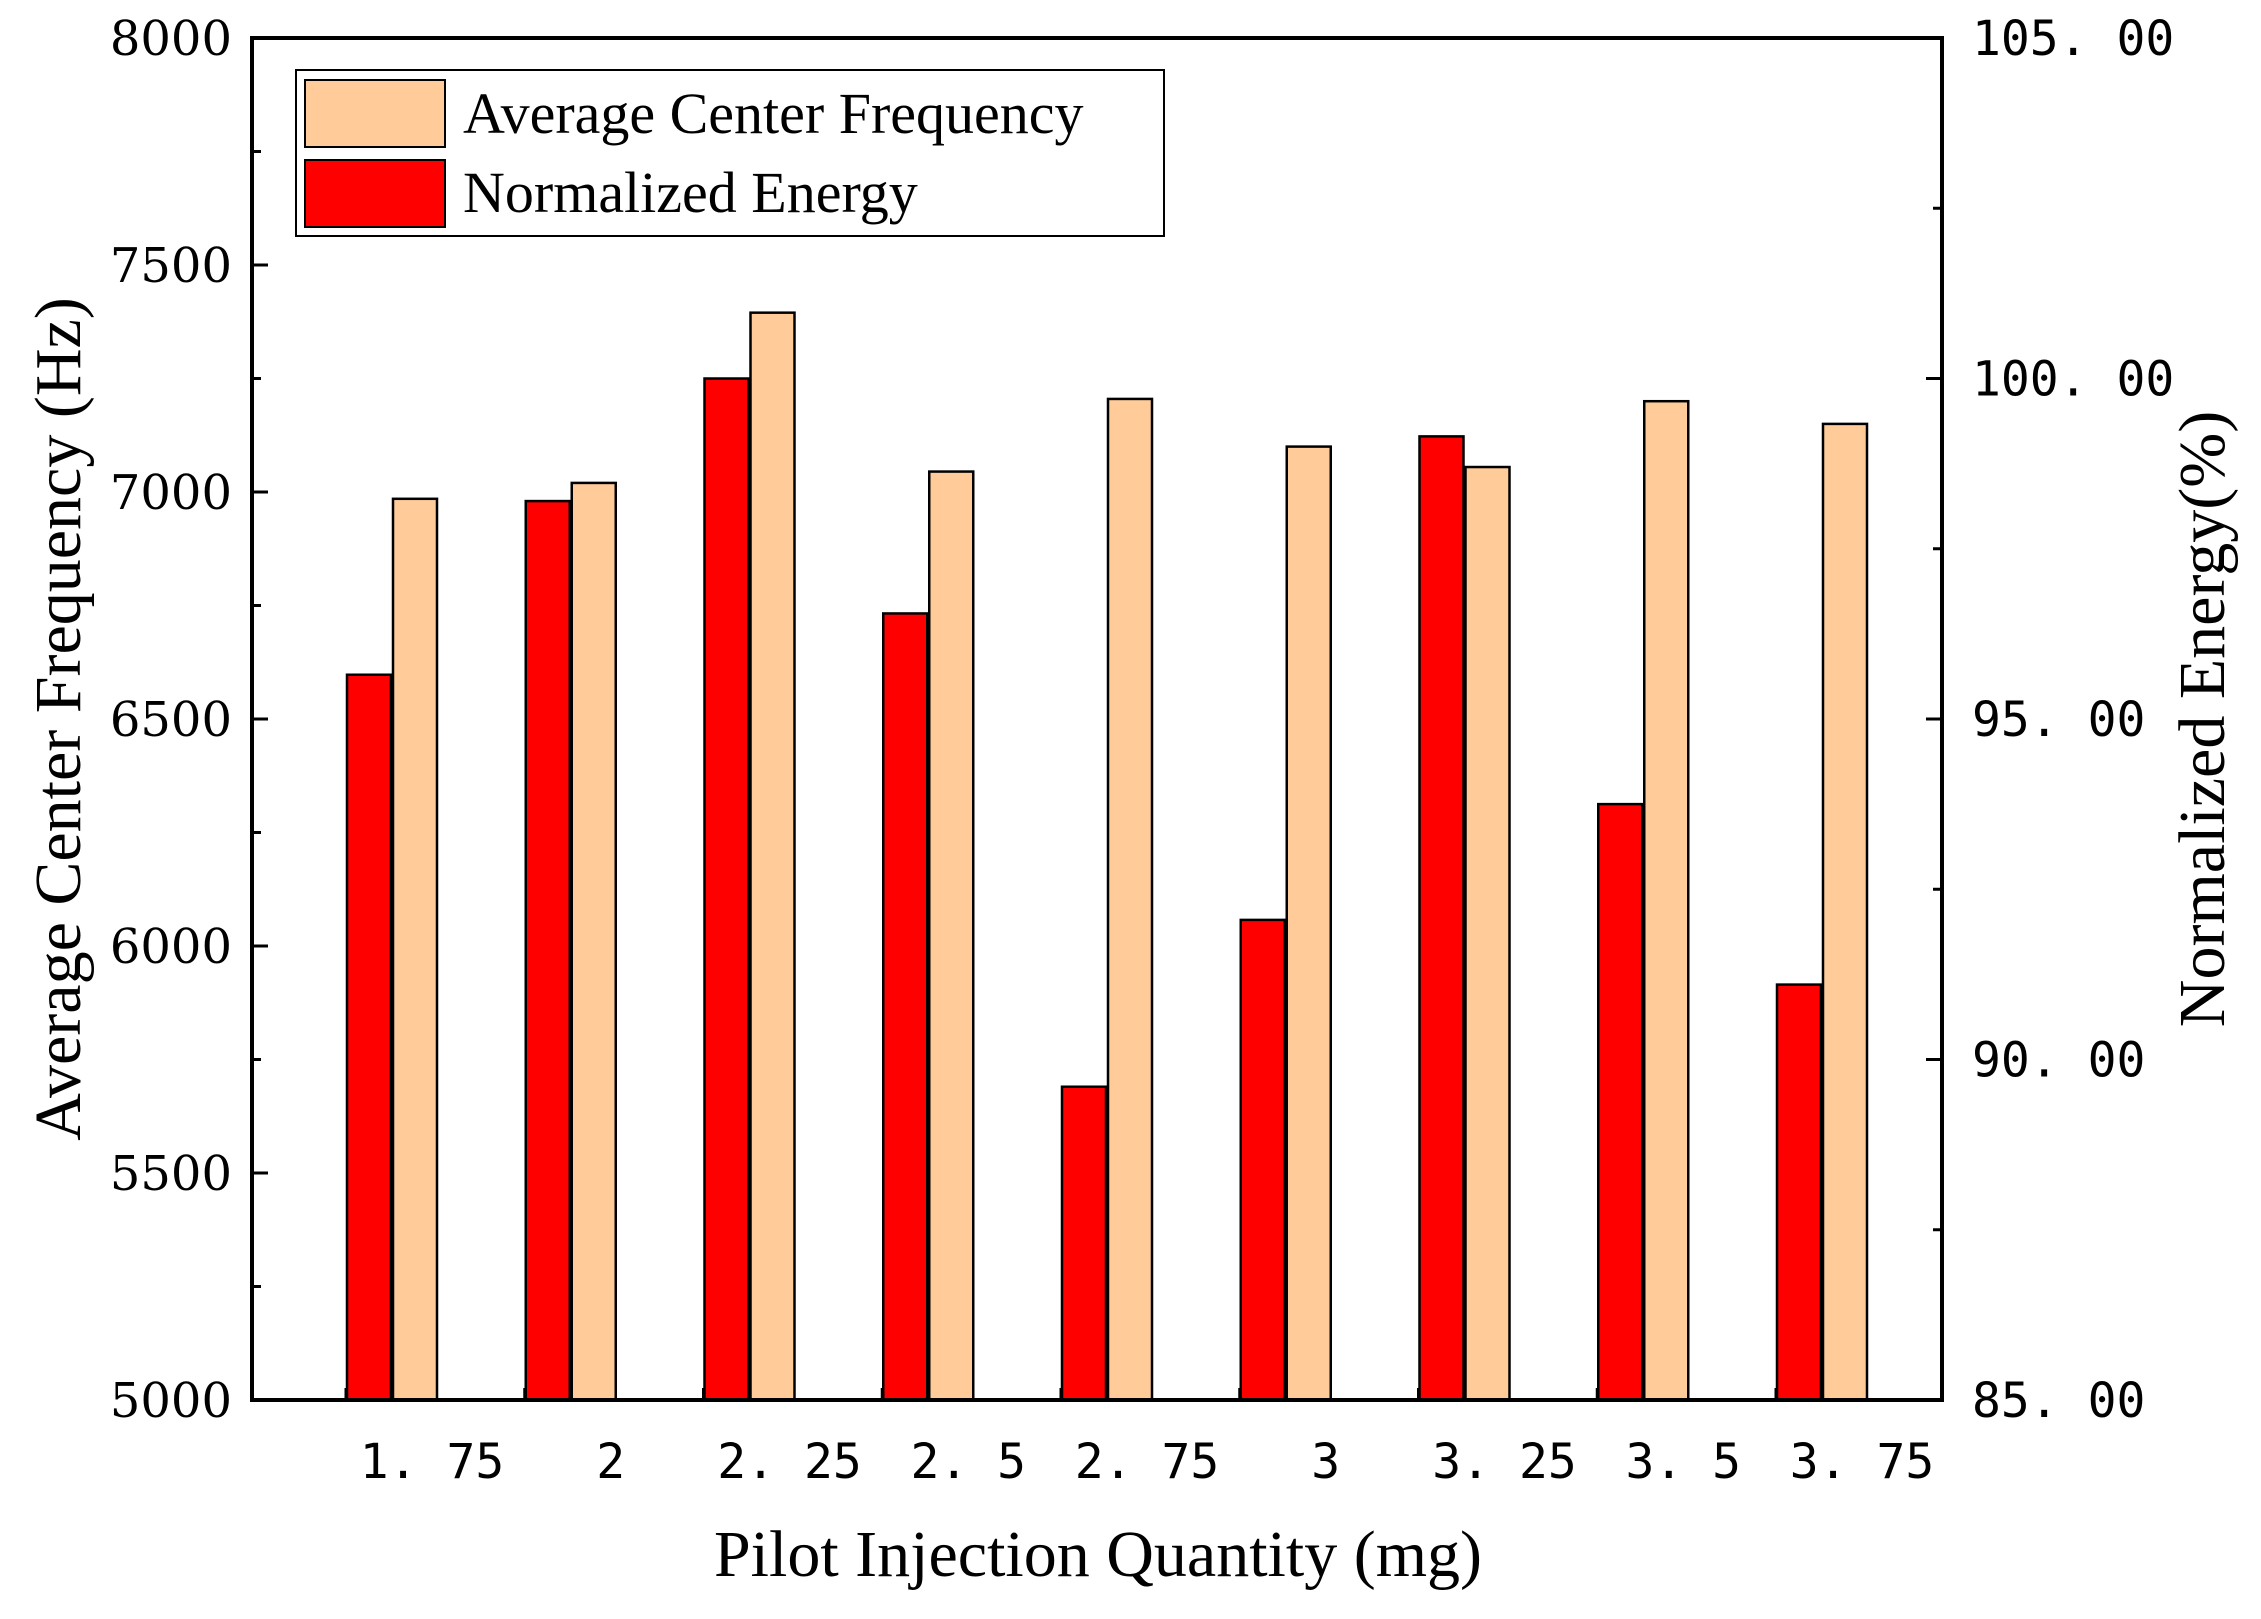  I want to click on y-axis-title-left: Average Center Frequency (Hz), so click(58, 719).